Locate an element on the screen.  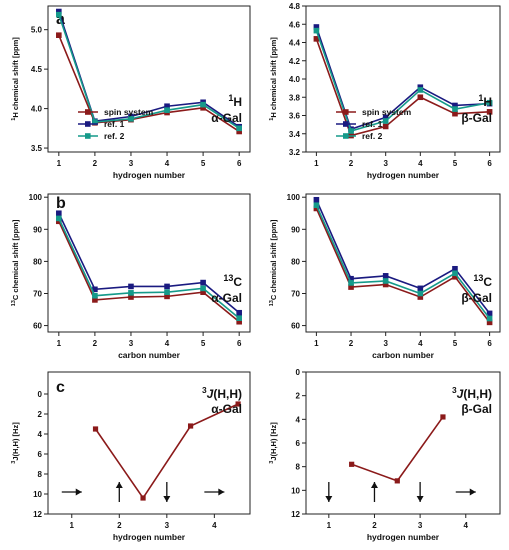
y-tick-label: 8 is located at coordinates (298, 467).